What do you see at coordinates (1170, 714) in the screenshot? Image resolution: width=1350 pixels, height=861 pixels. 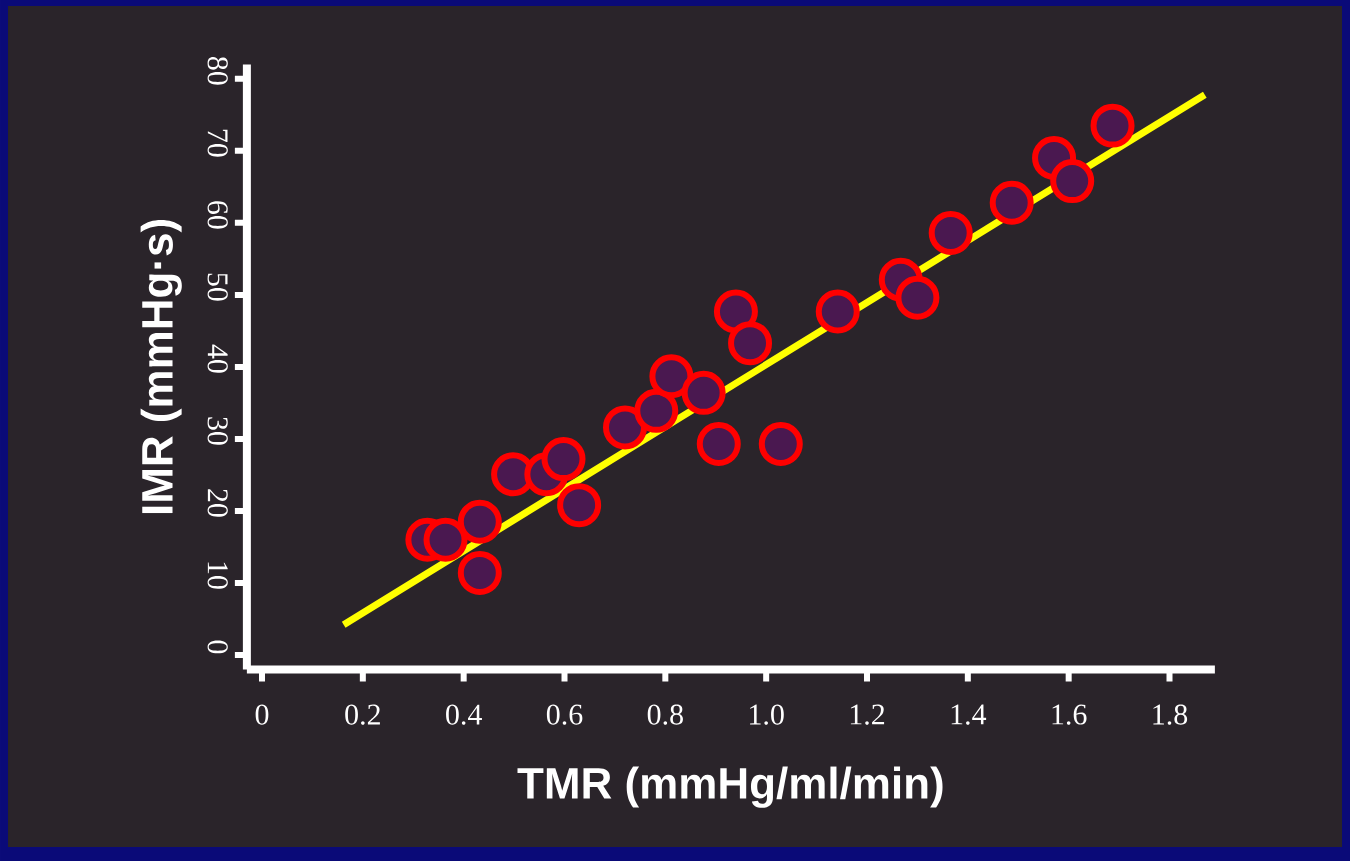 I see `x-tick-label: 1.8` at bounding box center [1170, 714].